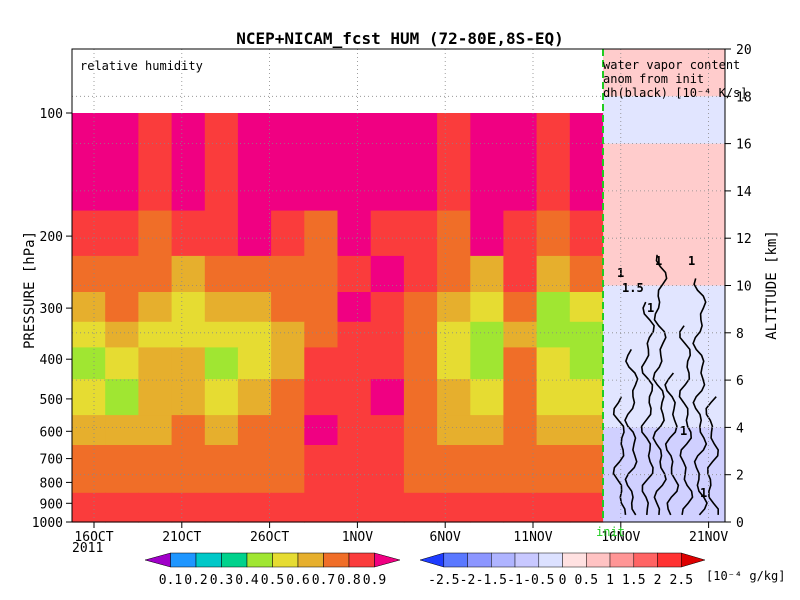 Image resolution: width=800 pixels, height=600 pixels. I want to click on pressure-tick-label: 200, so click(51, 237).